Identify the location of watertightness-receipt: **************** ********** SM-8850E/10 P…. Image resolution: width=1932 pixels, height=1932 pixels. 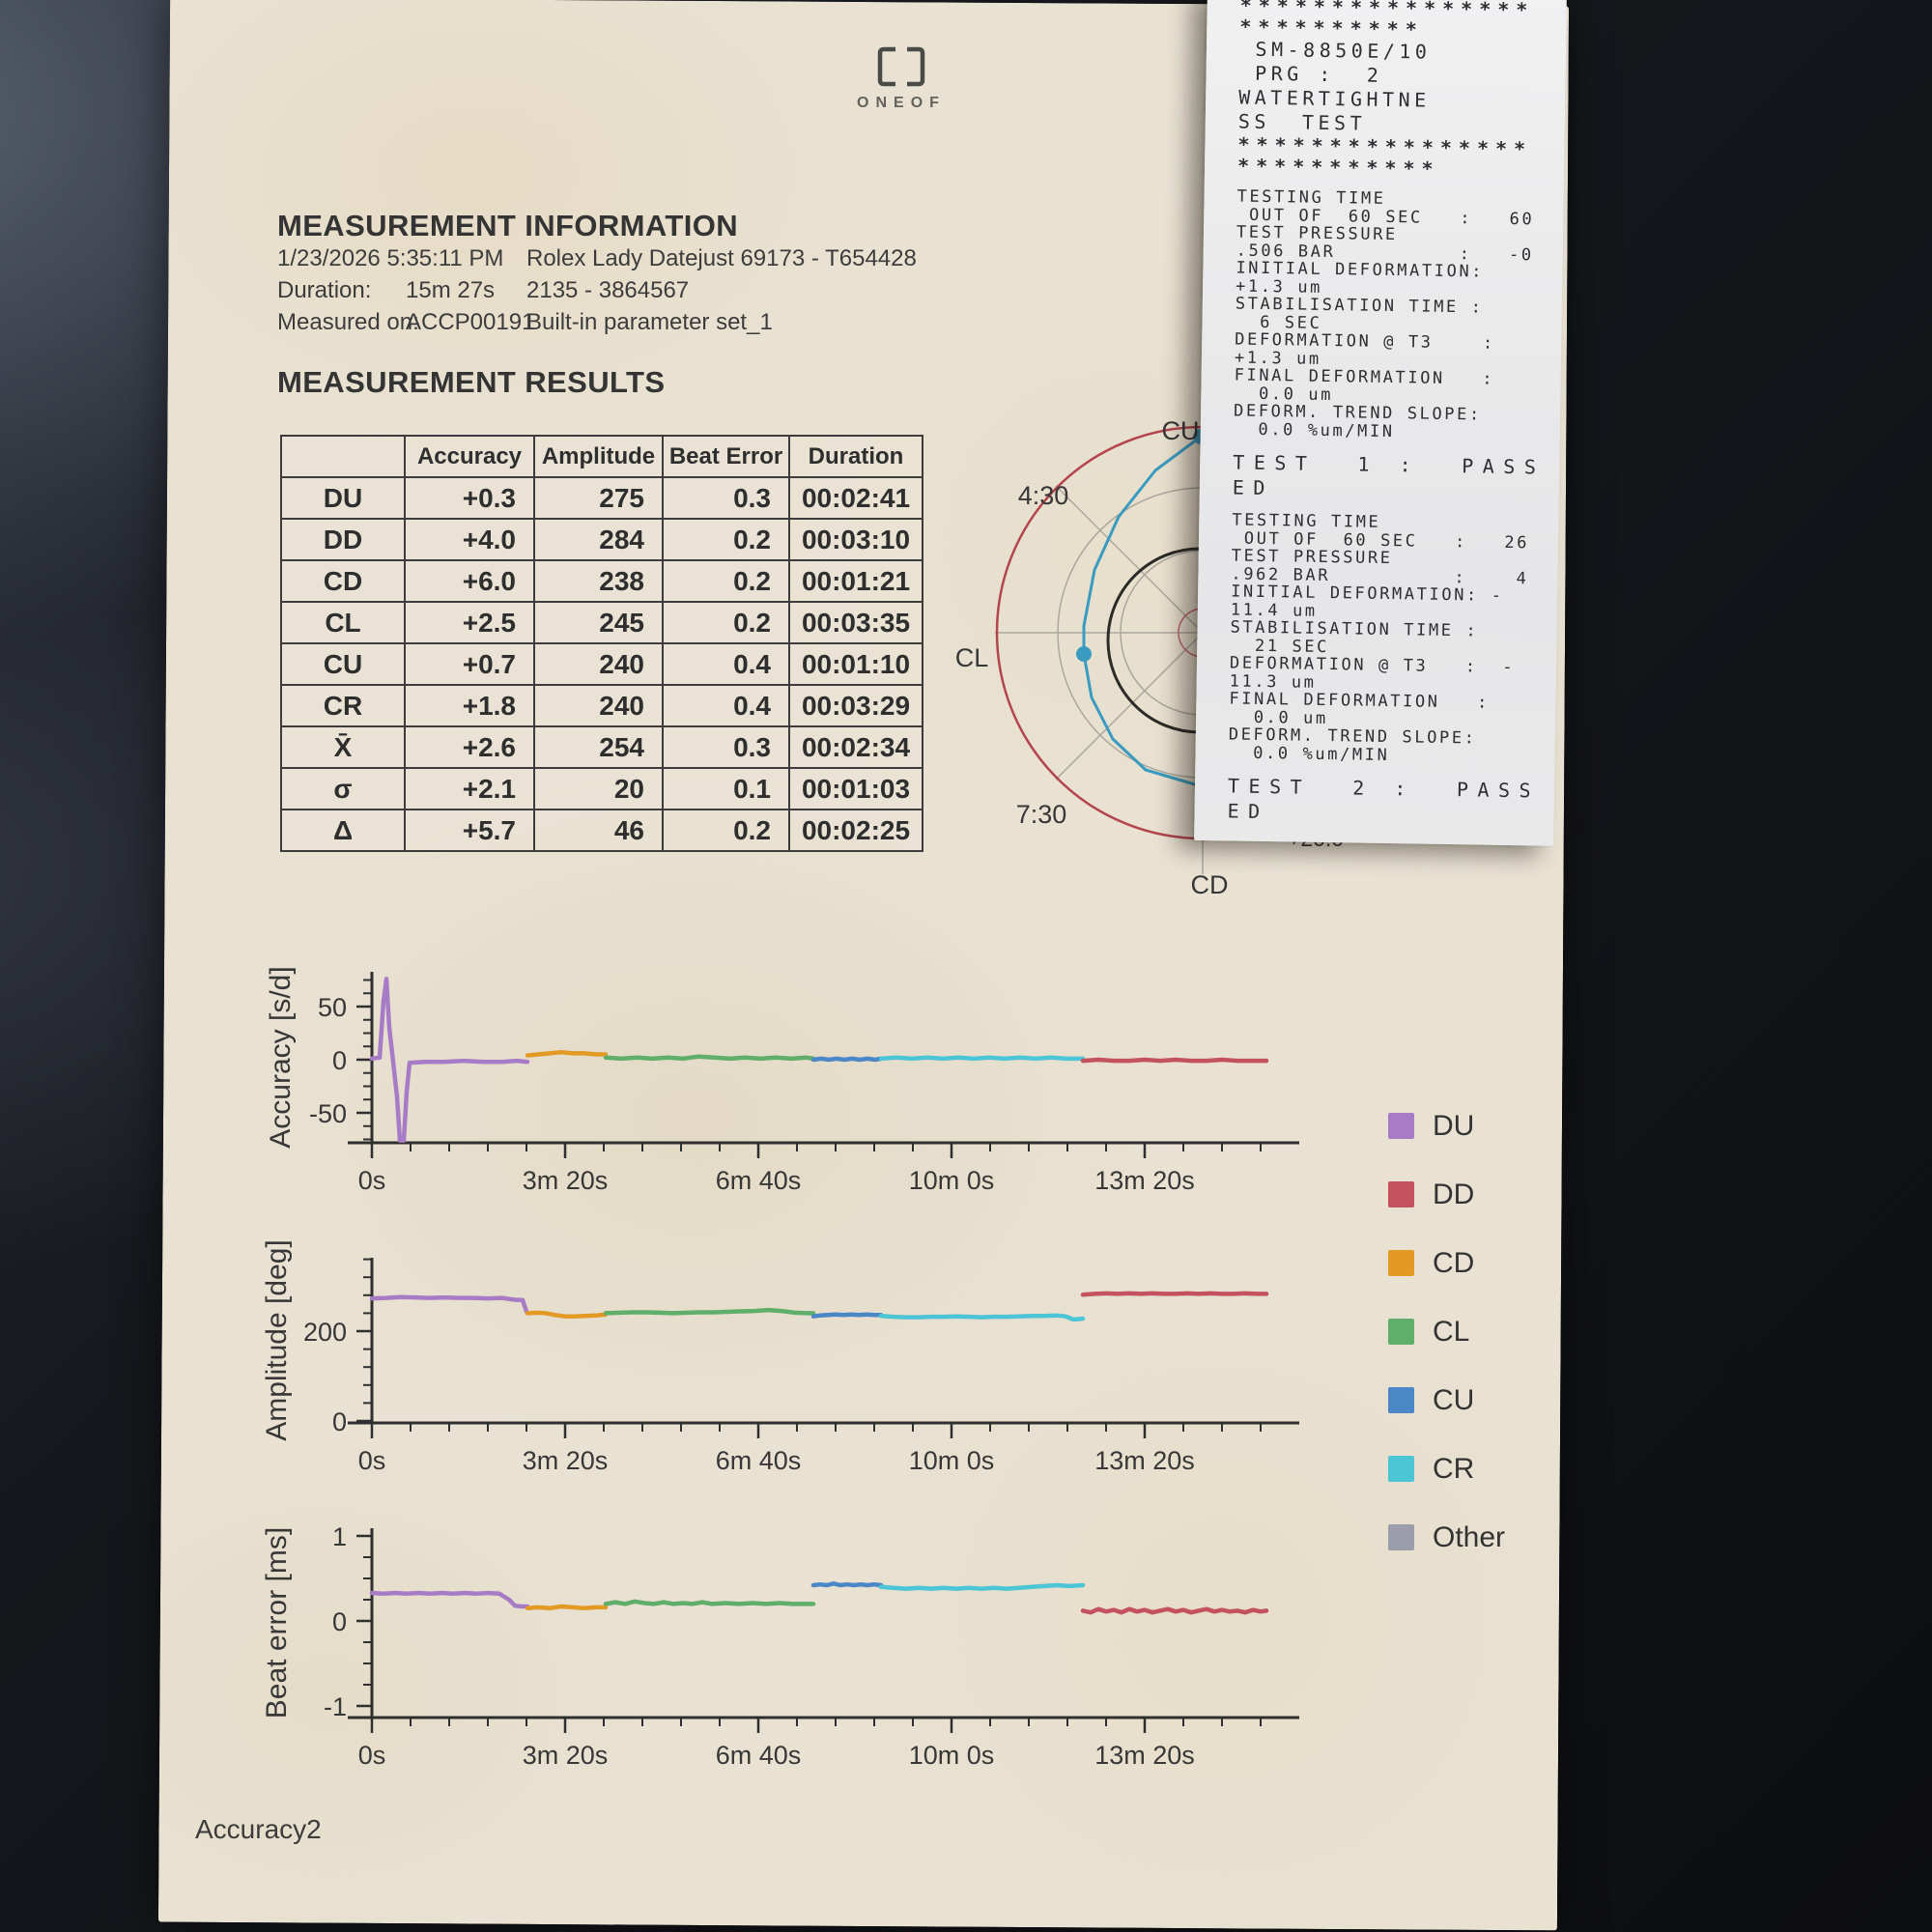
(1380, 423).